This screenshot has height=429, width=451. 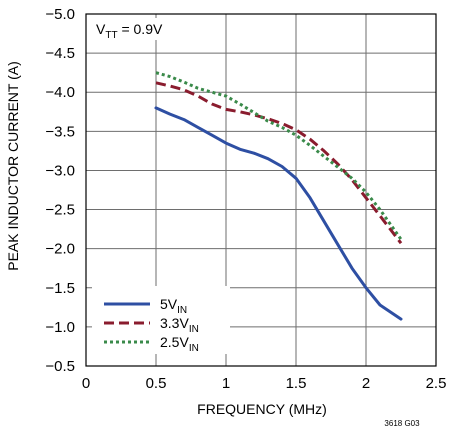 I want to click on x-tick-label: 2, so click(x=366, y=383).